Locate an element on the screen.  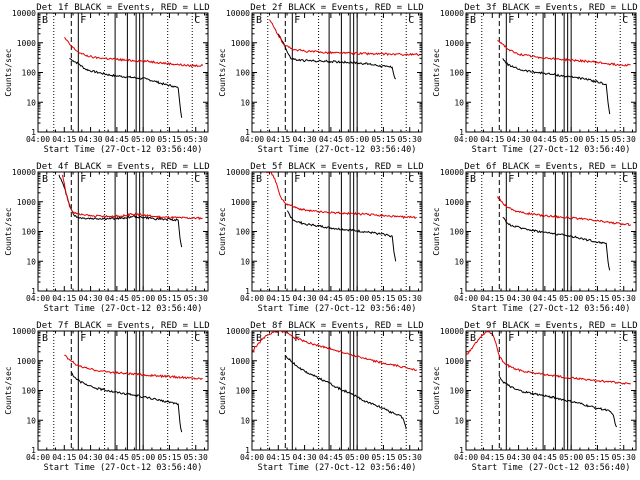
panel-title: Det 6f BLACK = Events, RED = LLD is located at coordinates (550, 167).